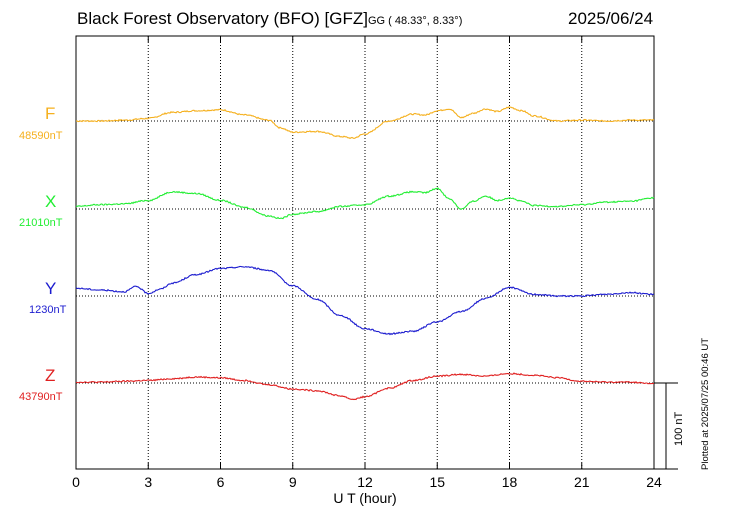  I want to click on series-line-z, so click(365, 386).